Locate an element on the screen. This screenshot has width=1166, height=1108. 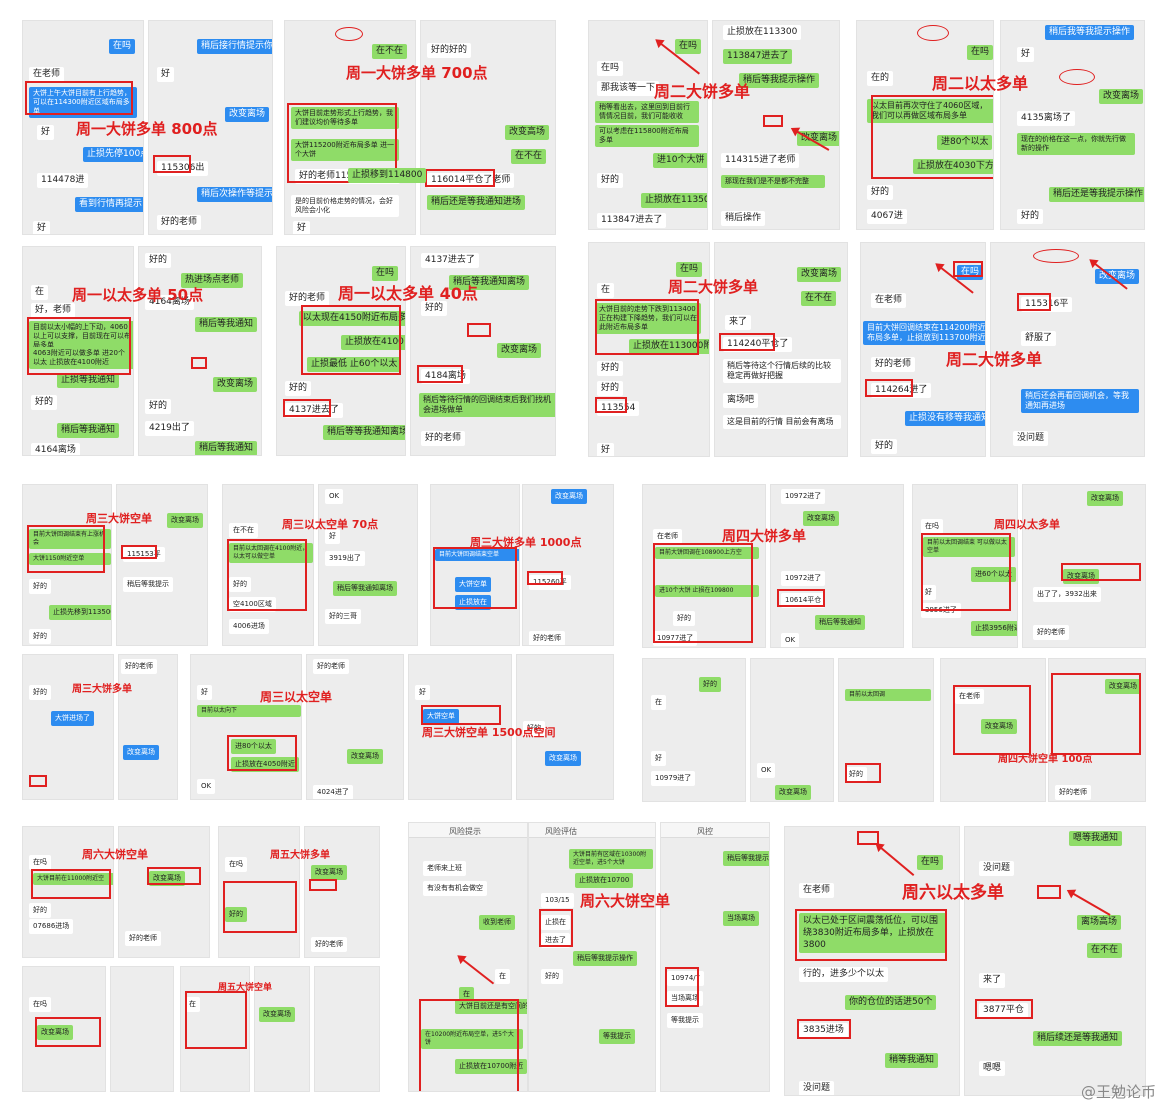
chat-bubble: 10614平仓 is located at coordinates (803, 600).